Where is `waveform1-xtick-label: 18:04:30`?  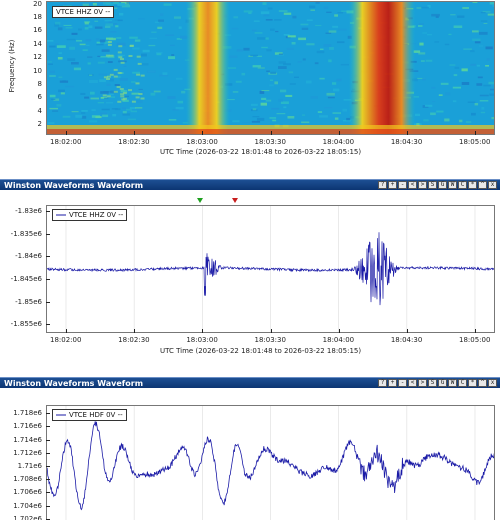 waveform1-xtick-label: 18:04:30 is located at coordinates (406, 340).